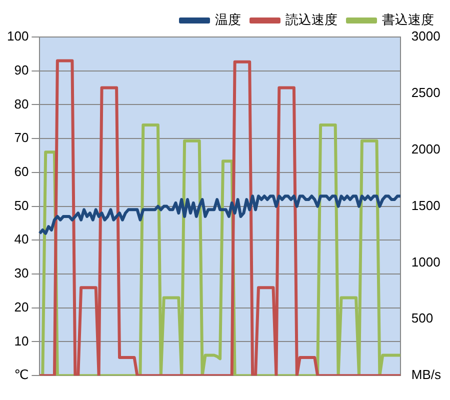 The image size is (450, 400). What do you see at coordinates (422, 318) in the screenshot?
I see `y2-tick-label: 500` at bounding box center [422, 318].